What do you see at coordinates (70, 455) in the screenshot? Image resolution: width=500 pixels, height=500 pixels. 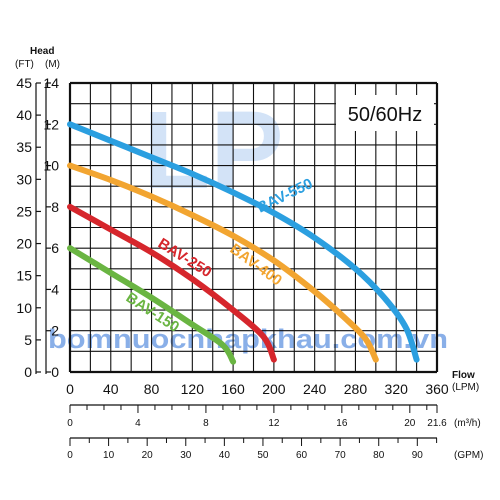 I see `x-tick-label-gpm: 0` at bounding box center [70, 455].